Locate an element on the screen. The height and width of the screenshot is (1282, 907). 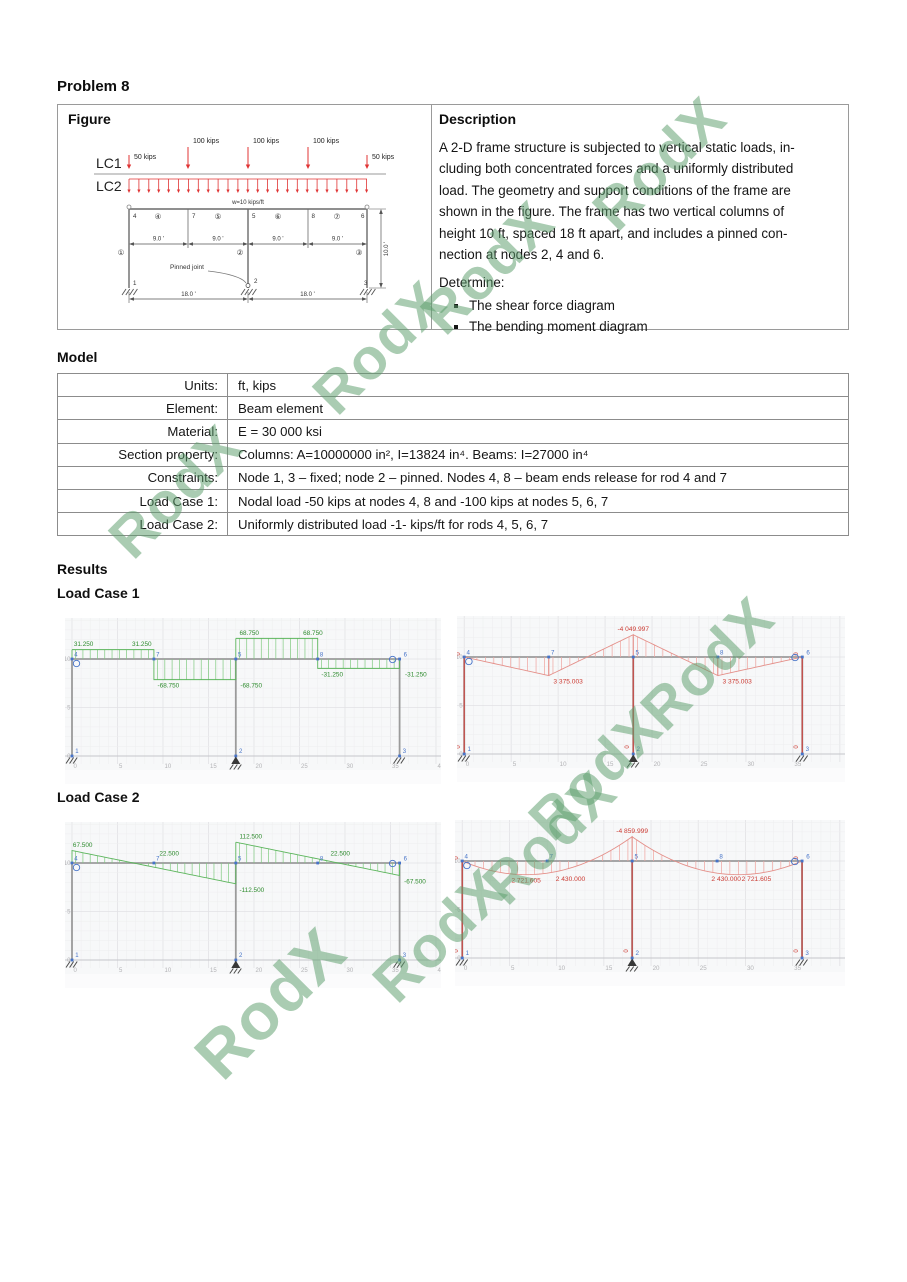
svg-text: 3 375.003 is located at coordinates (568, 682).